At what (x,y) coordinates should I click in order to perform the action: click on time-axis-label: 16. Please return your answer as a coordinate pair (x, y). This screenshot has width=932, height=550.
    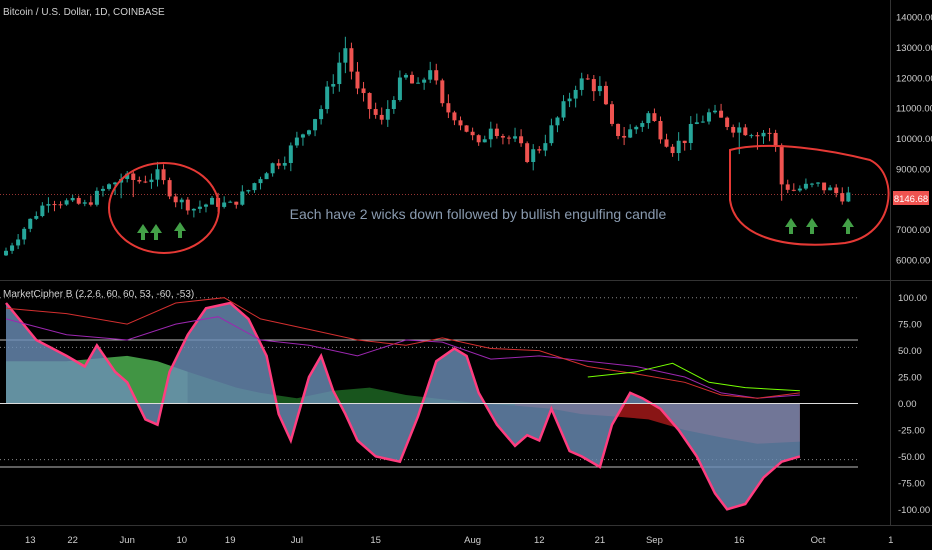
    Looking at the image, I should click on (739, 540).